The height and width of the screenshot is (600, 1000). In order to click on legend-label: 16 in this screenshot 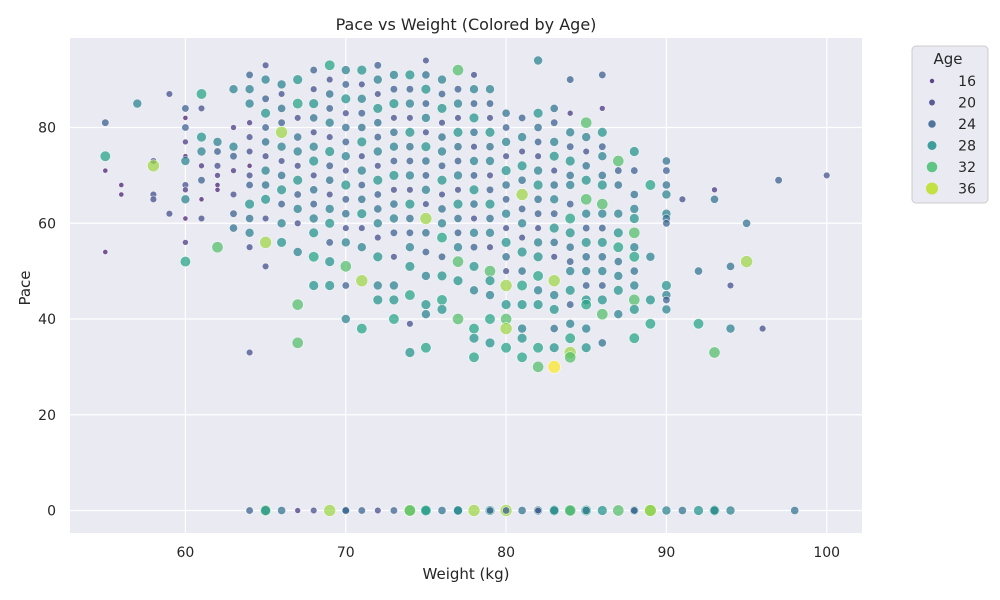, I will do `click(967, 82)`.